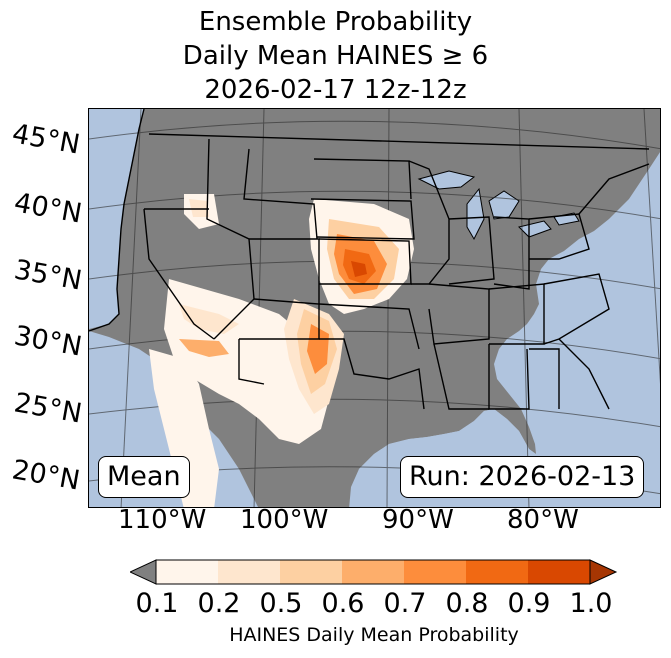 The image size is (671, 658). I want to click on great-lakes, so click(498, 205).